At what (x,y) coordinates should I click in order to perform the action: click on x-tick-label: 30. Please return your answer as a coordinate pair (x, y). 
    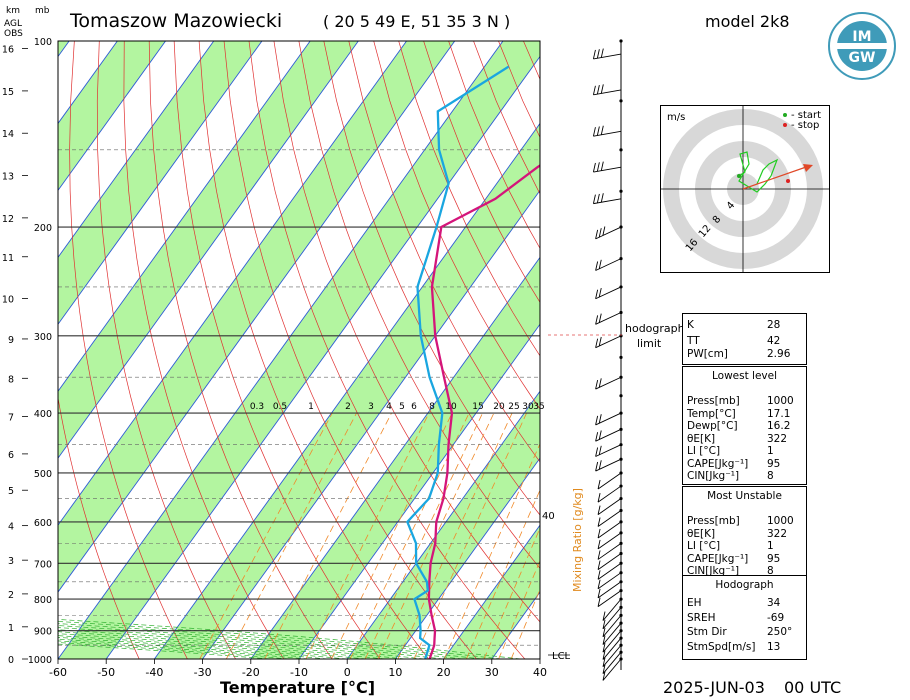
    Looking at the image, I should click on (492, 672).